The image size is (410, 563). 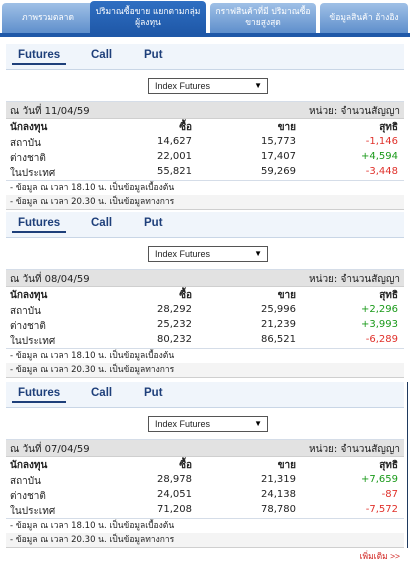 I want to click on table-row: สถาบัน 28,292 25,996 +2,296, so click(x=205, y=310).